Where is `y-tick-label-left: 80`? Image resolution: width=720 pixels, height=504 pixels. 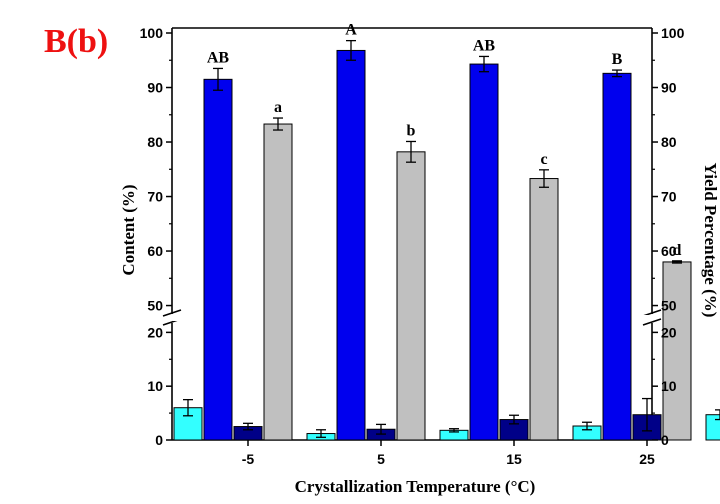
y-tick-label-left: 80 is located at coordinates (155, 142).